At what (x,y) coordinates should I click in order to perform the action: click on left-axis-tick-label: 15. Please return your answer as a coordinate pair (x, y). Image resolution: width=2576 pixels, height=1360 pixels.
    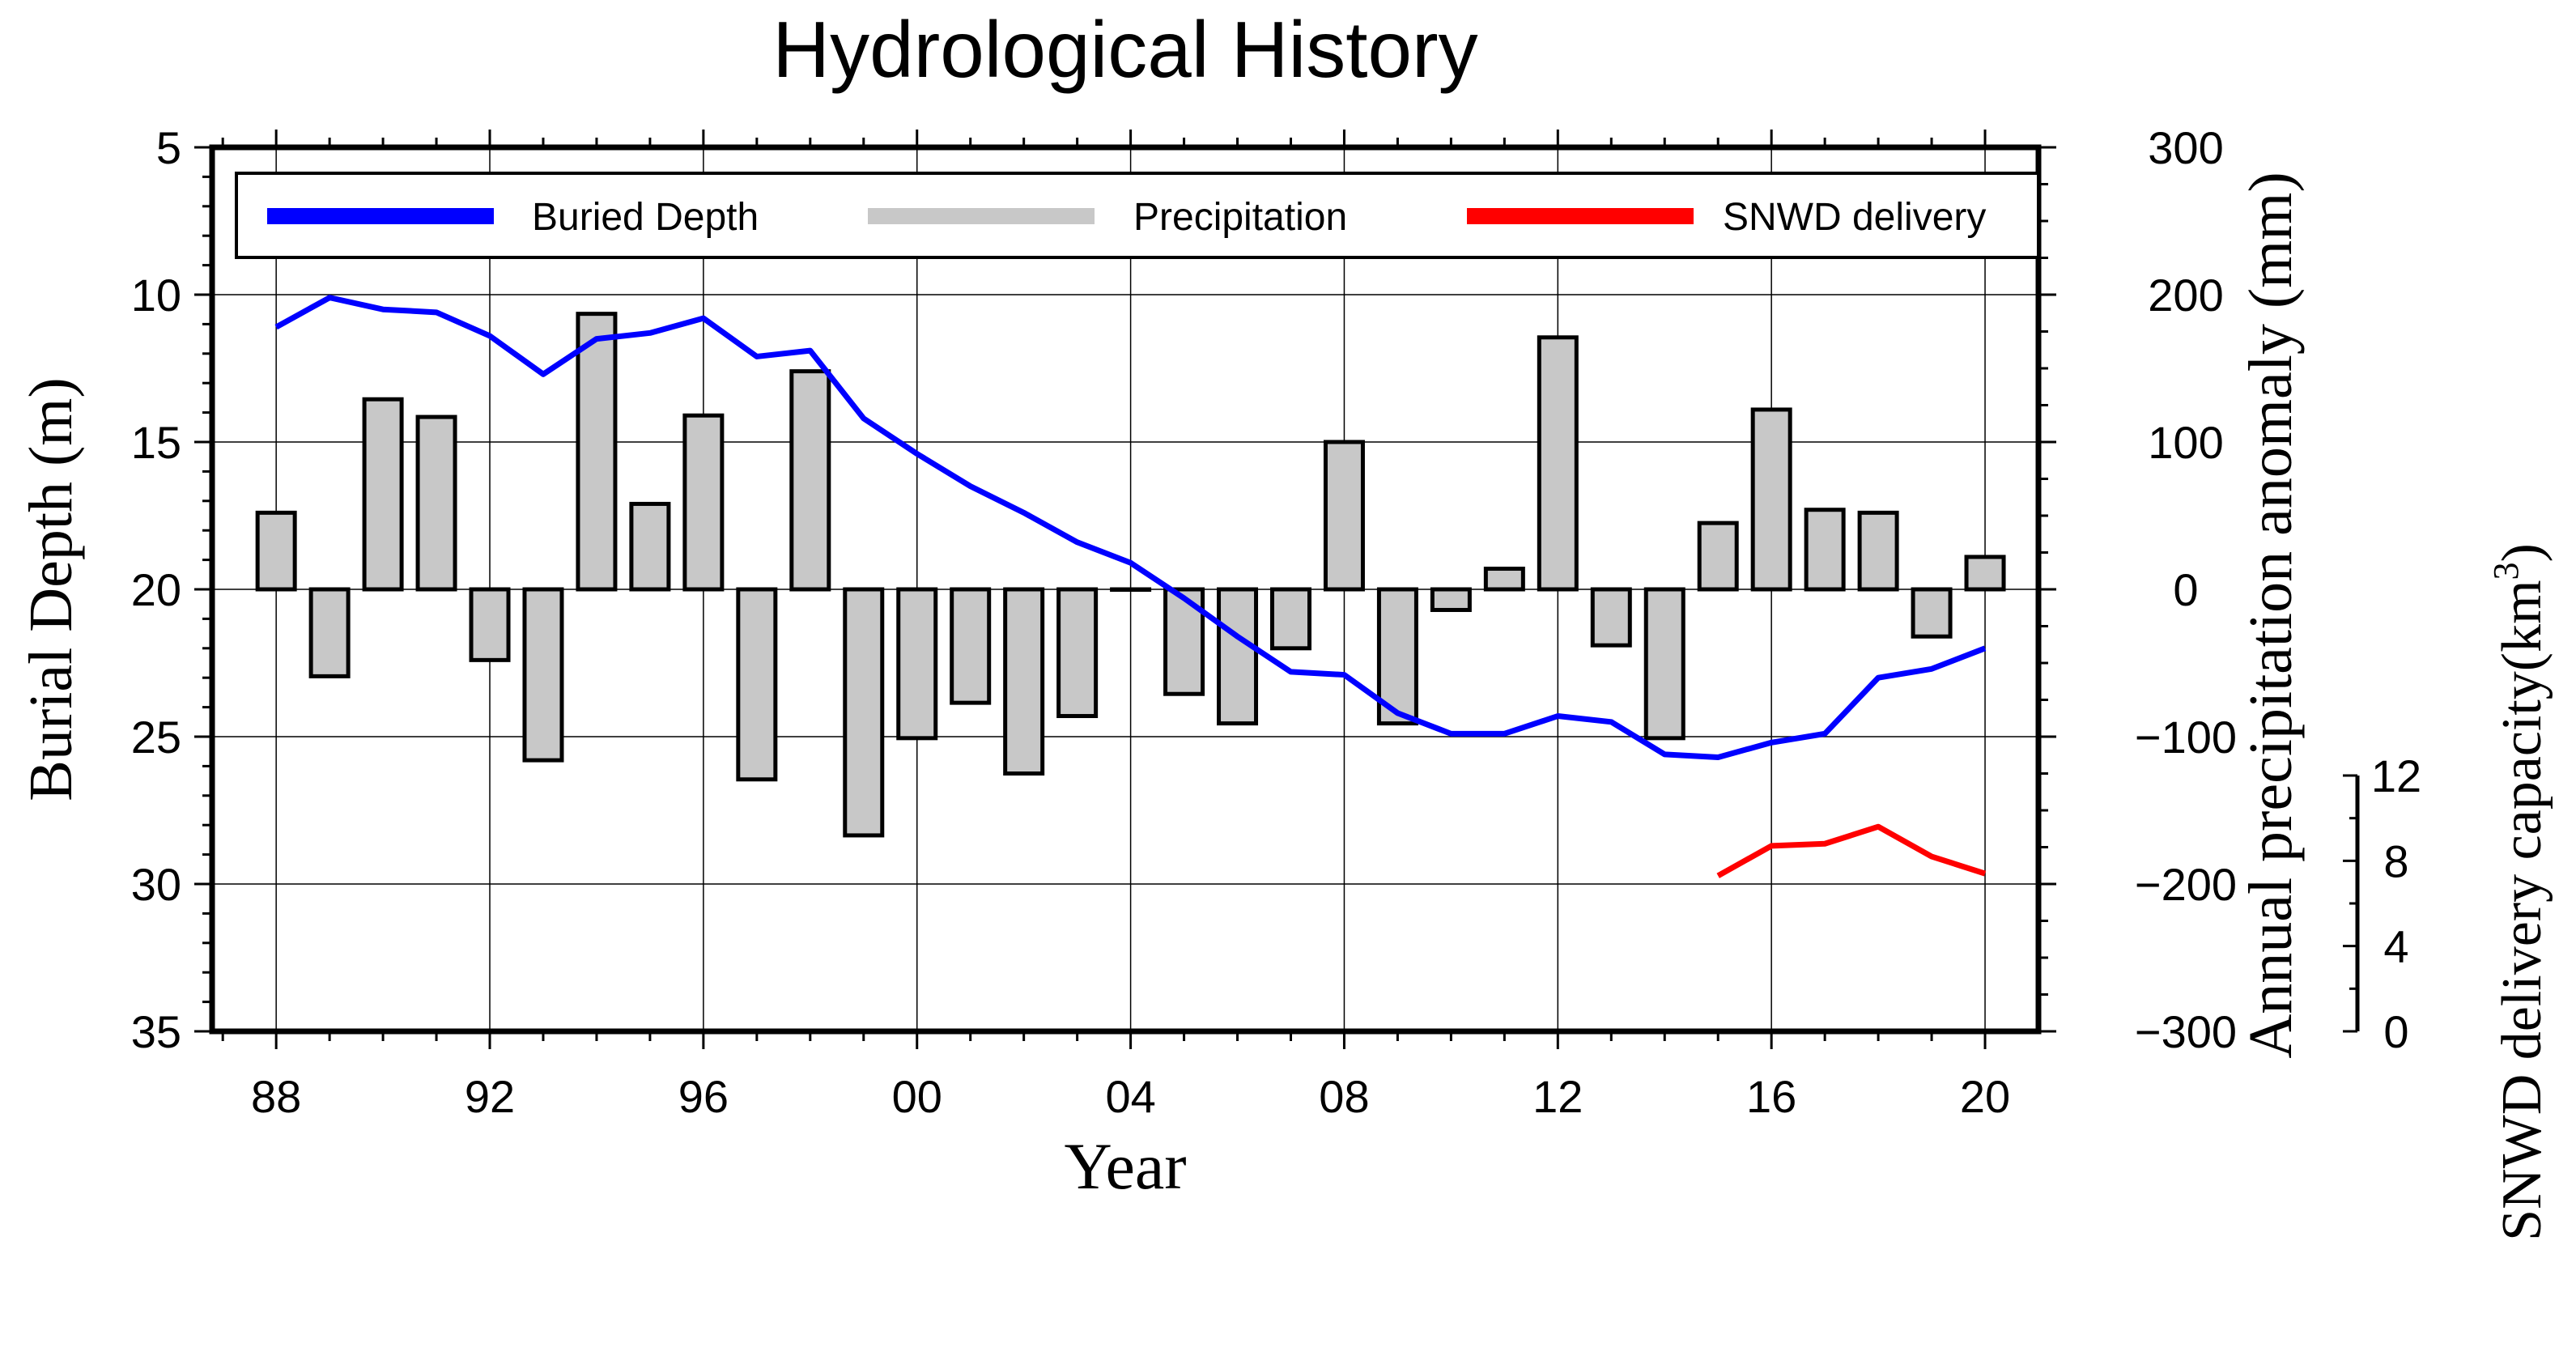
    Looking at the image, I should click on (156, 442).